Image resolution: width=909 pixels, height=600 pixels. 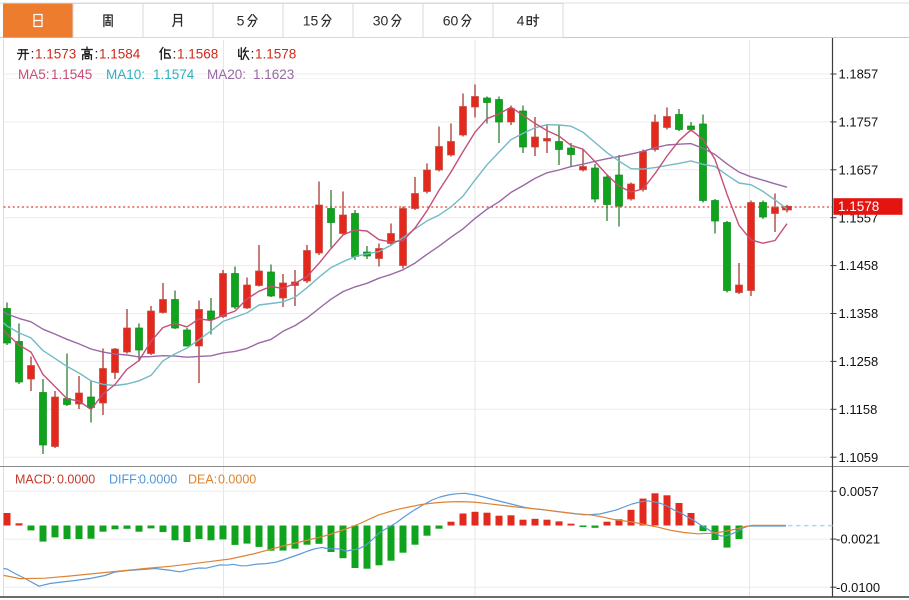 I want to click on svg-text: 5, so click(x=241, y=20).